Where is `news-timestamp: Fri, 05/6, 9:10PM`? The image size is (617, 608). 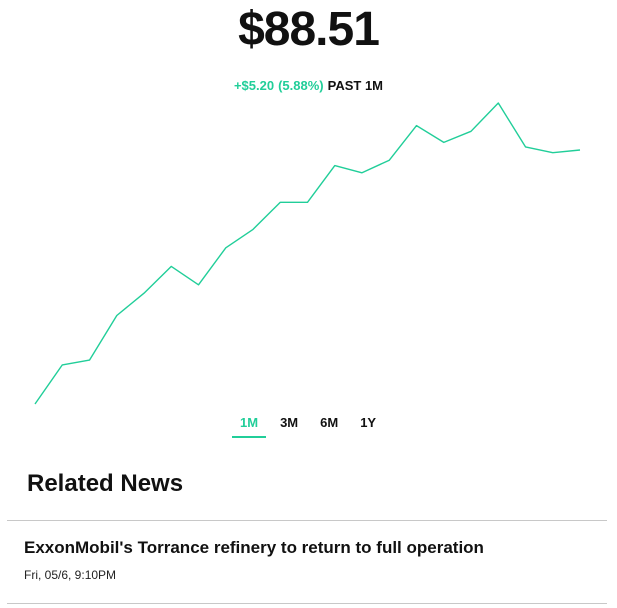
news-timestamp: Fri, 05/6, 9:10PM is located at coordinates (70, 575).